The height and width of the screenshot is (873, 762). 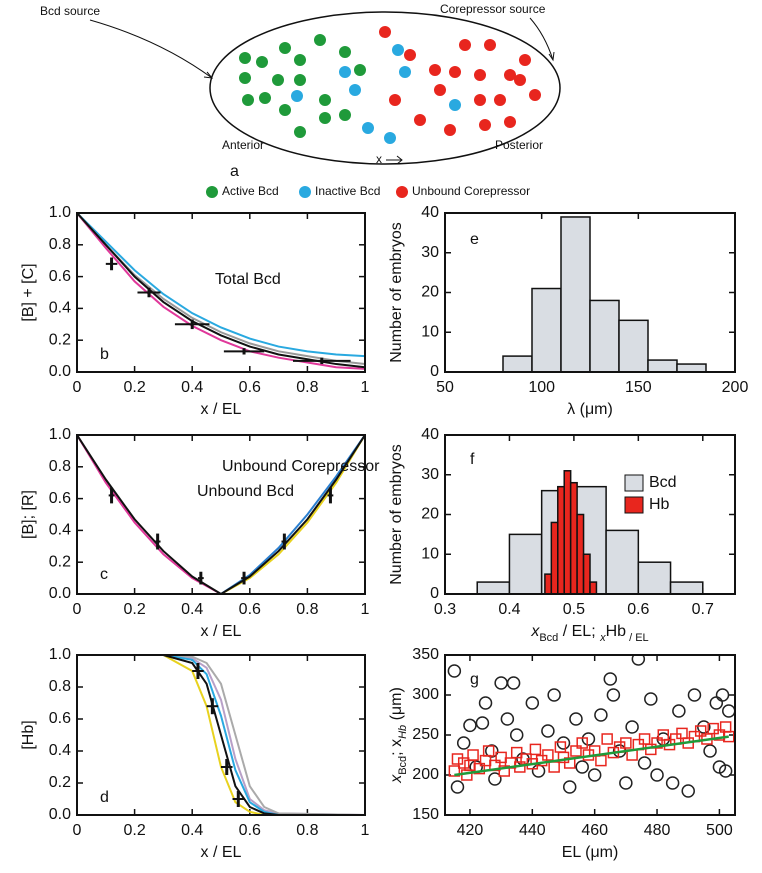 I want to click on annotation: Unbound Bcd, so click(x=245, y=491).